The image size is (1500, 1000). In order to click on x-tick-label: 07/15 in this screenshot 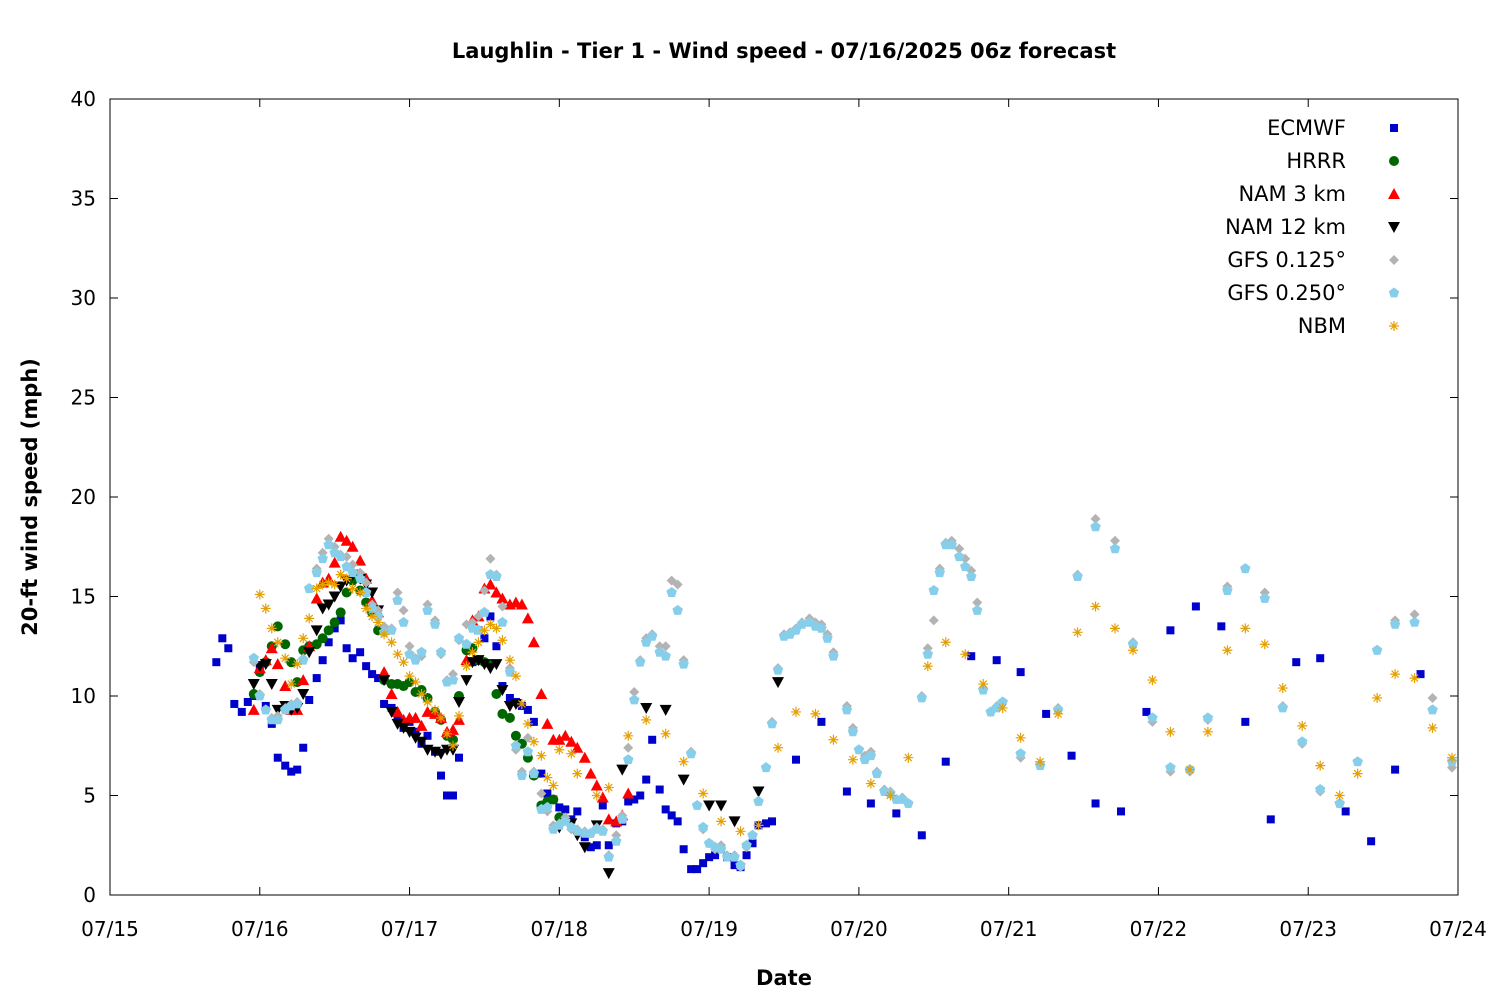, I will do `click(110, 929)`.